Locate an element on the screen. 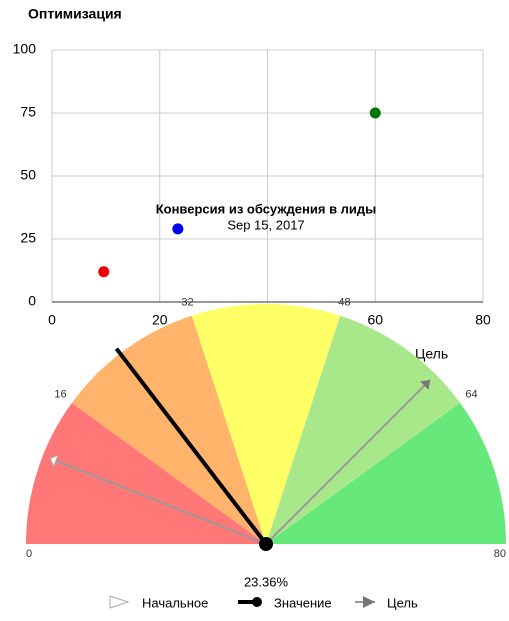 The image size is (509, 621). gauge-tick-label: 80 is located at coordinates (500, 554).